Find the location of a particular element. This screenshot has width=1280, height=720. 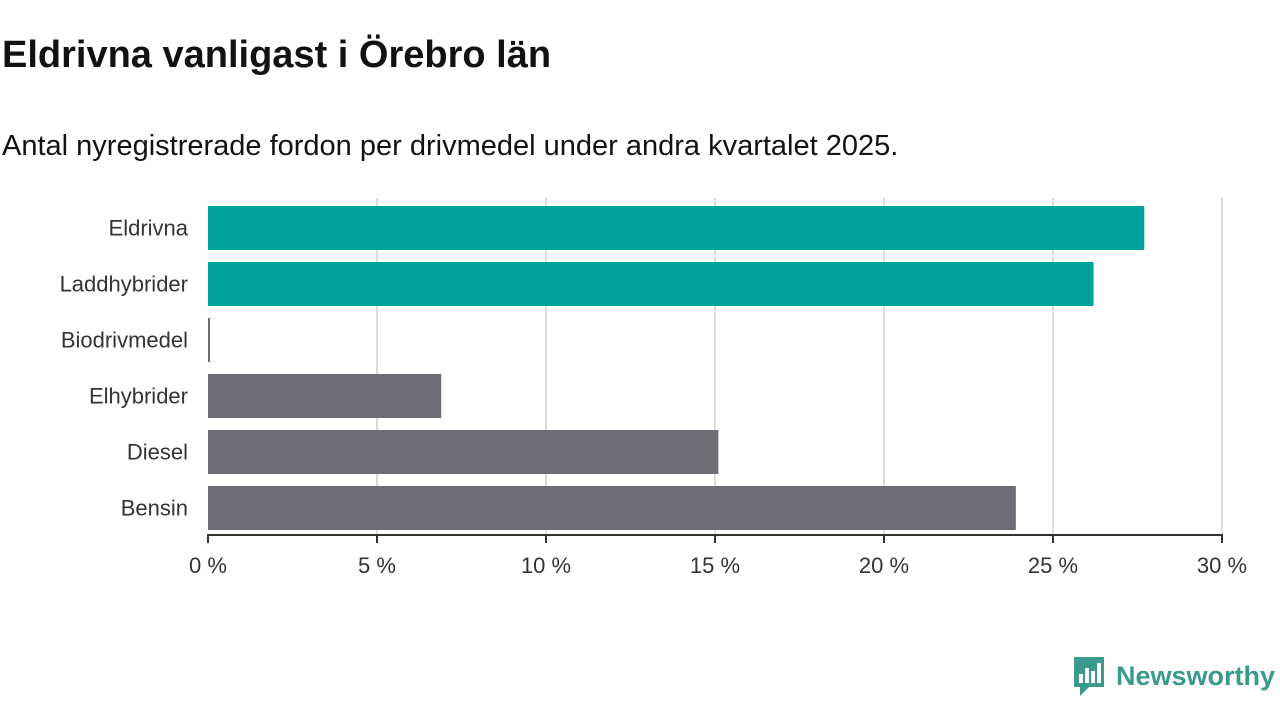

x-tick-label-0: 0 % is located at coordinates (208, 565).